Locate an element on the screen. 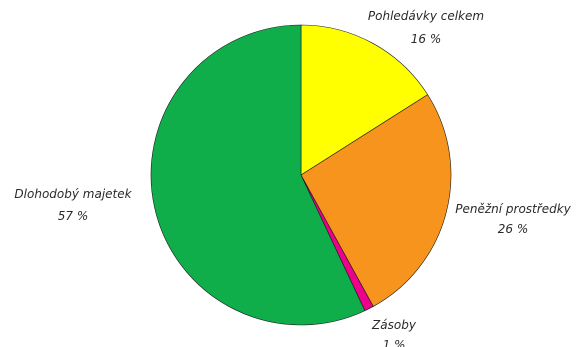 This screenshot has width=579, height=347. slice-value-dlohodoby: 57 % is located at coordinates (73, 216).